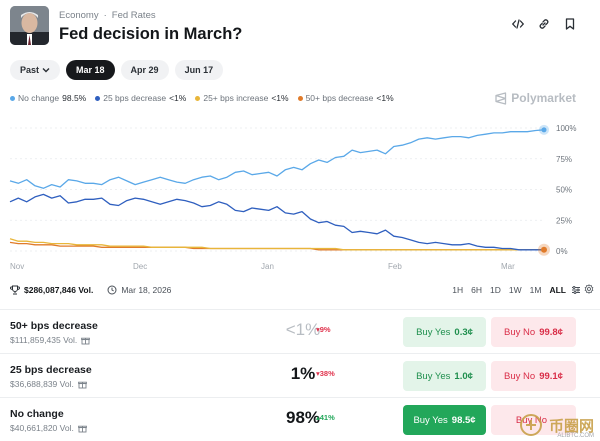 The height and width of the screenshot is (441, 600). What do you see at coordinates (325, 373) in the screenshot?
I see `outcome-change: ▾38%` at bounding box center [325, 373].